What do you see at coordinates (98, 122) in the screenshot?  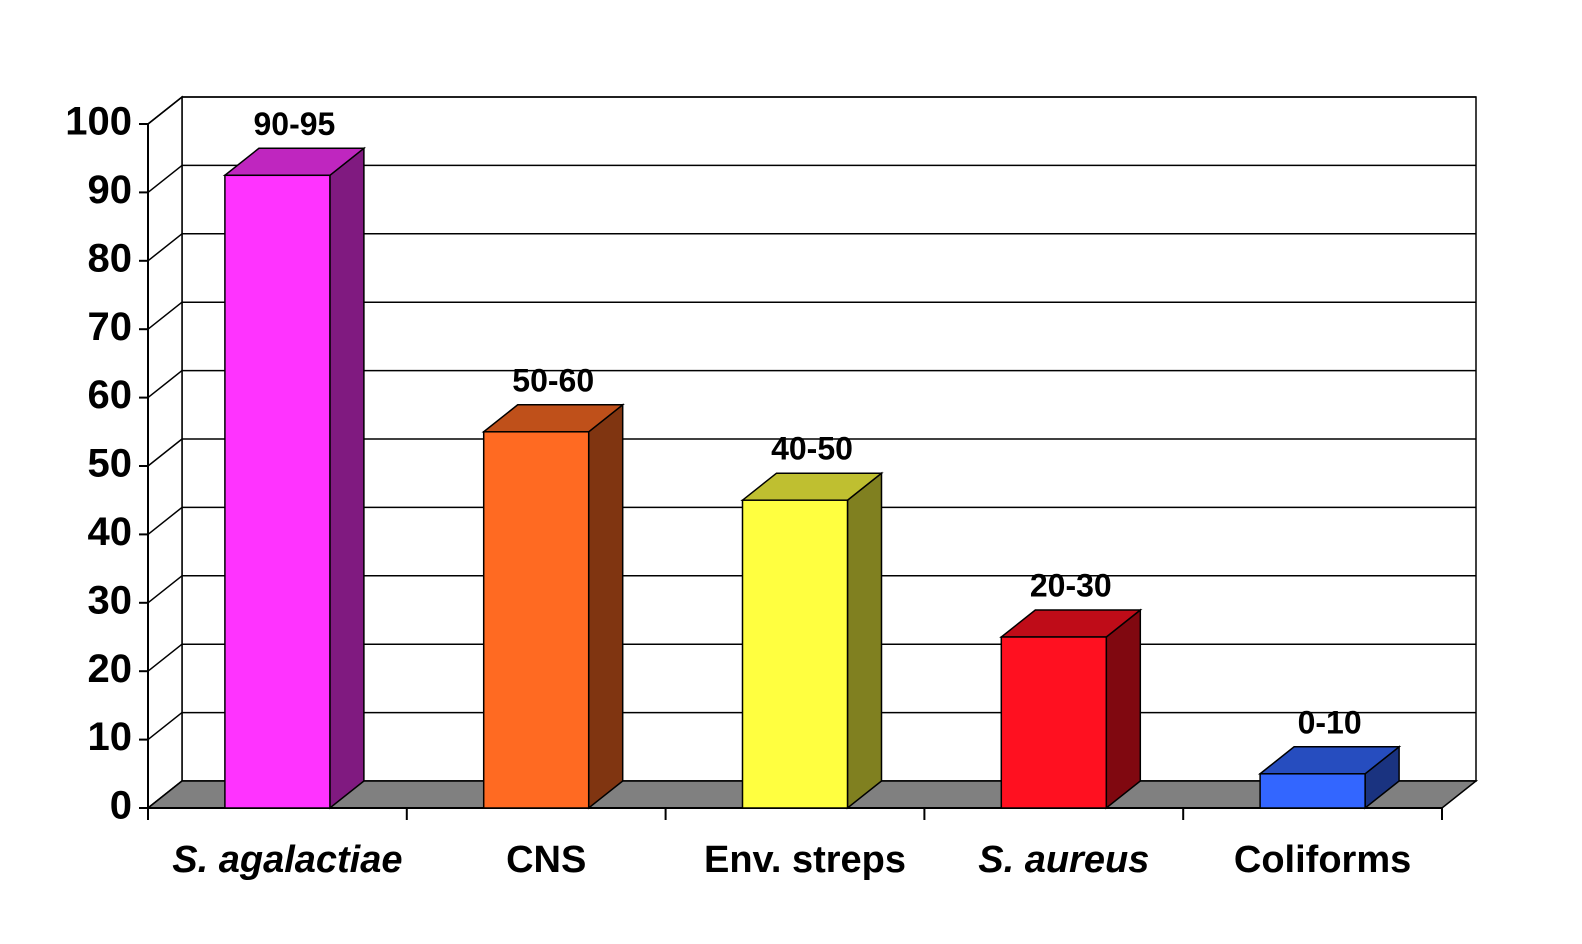 I see `y-tick-label: 100` at bounding box center [98, 122].